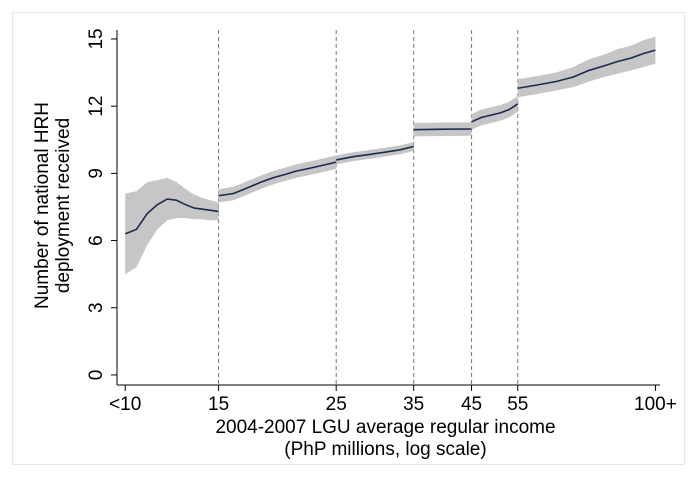 The image size is (695, 482). I want to click on y-tick-label: 3, so click(96, 307).